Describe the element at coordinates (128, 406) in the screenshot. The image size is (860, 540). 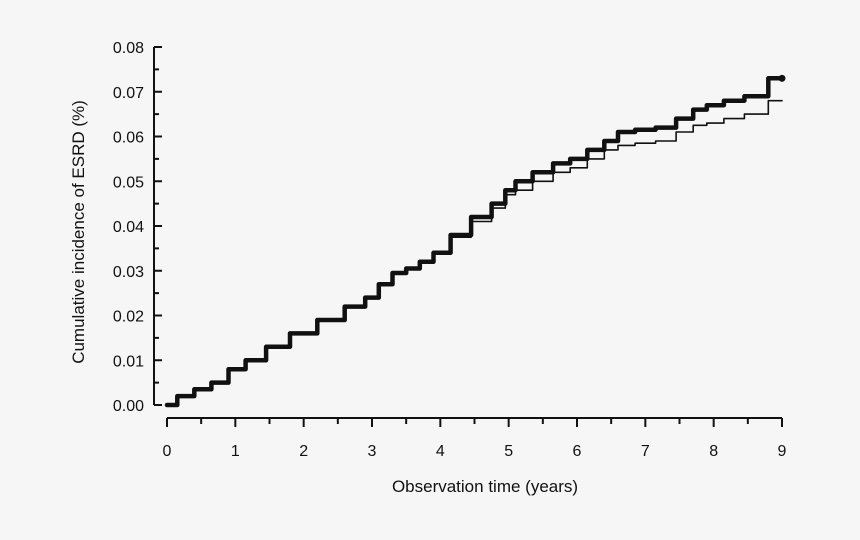
I see `y-tick-label: 0.00` at that location.